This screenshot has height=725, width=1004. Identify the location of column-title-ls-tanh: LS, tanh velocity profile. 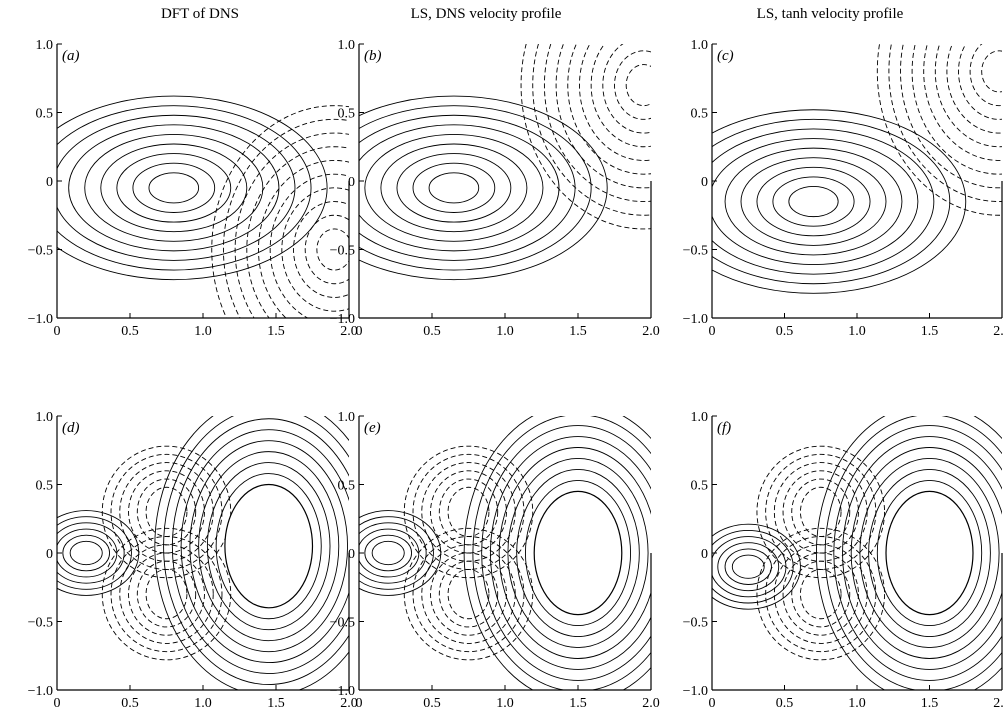
(830, 14).